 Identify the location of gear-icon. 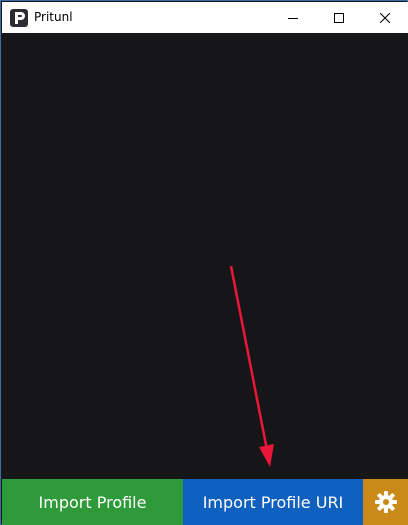
(385, 502).